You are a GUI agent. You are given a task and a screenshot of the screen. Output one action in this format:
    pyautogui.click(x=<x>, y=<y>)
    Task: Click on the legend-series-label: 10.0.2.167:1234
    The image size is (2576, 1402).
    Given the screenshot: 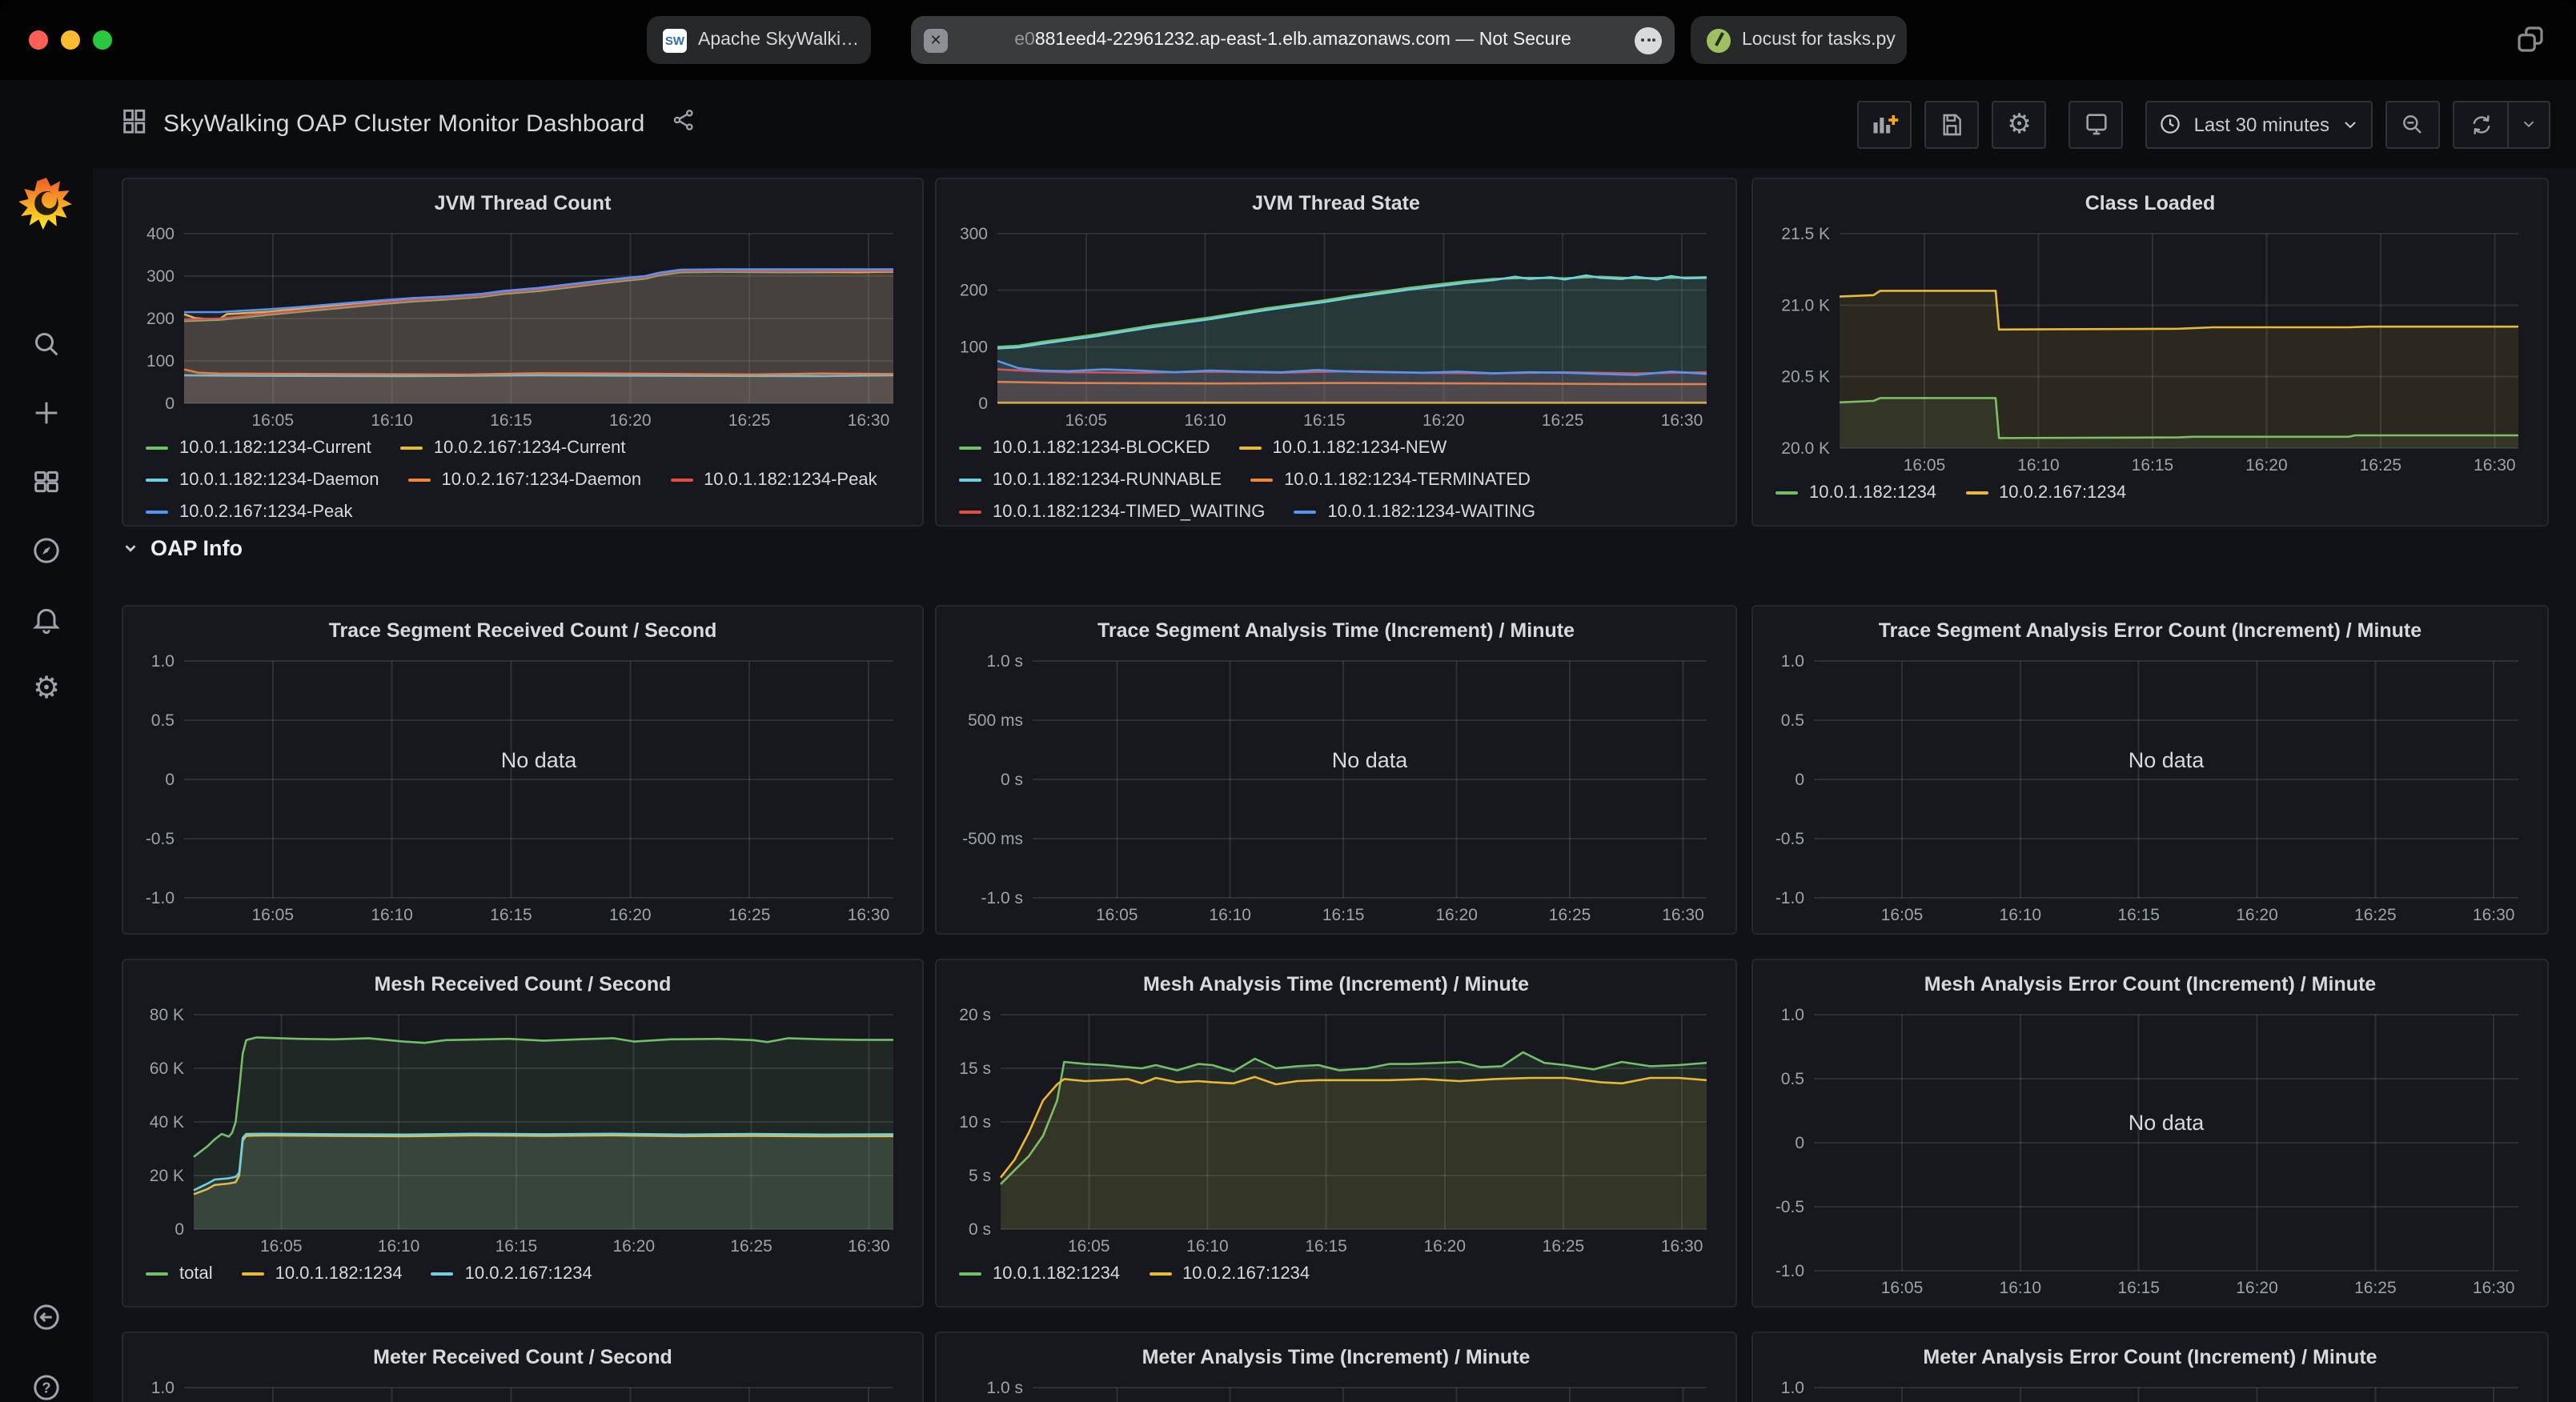 What is the action you would take?
    pyautogui.click(x=528, y=1274)
    